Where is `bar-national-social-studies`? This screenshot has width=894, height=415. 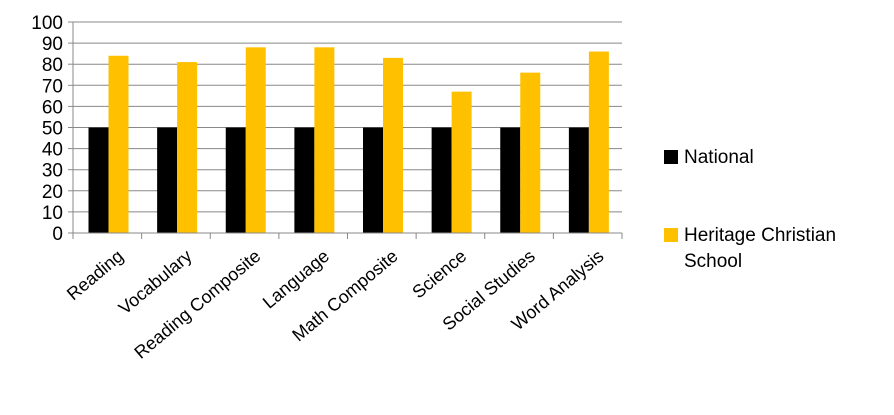 bar-national-social-studies is located at coordinates (510, 180).